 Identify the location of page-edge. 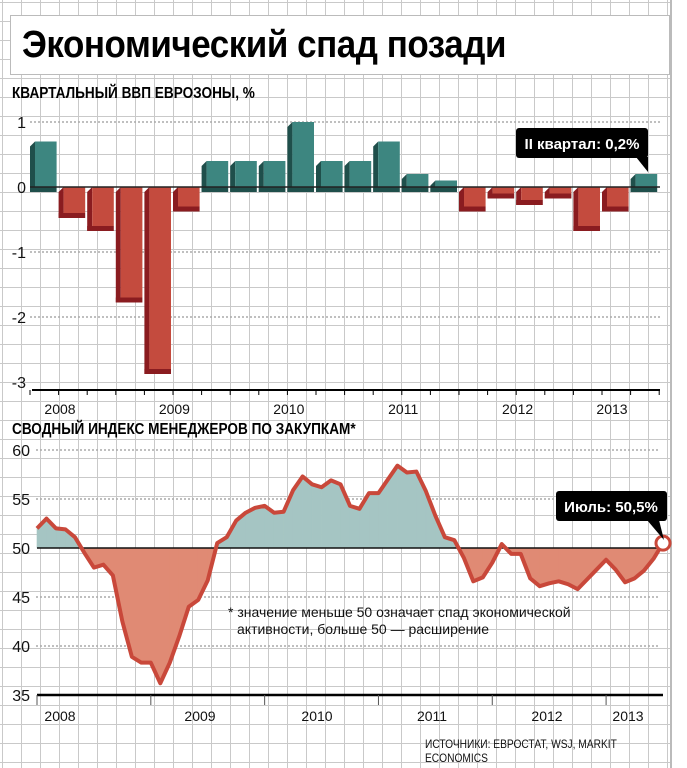
(678, 384).